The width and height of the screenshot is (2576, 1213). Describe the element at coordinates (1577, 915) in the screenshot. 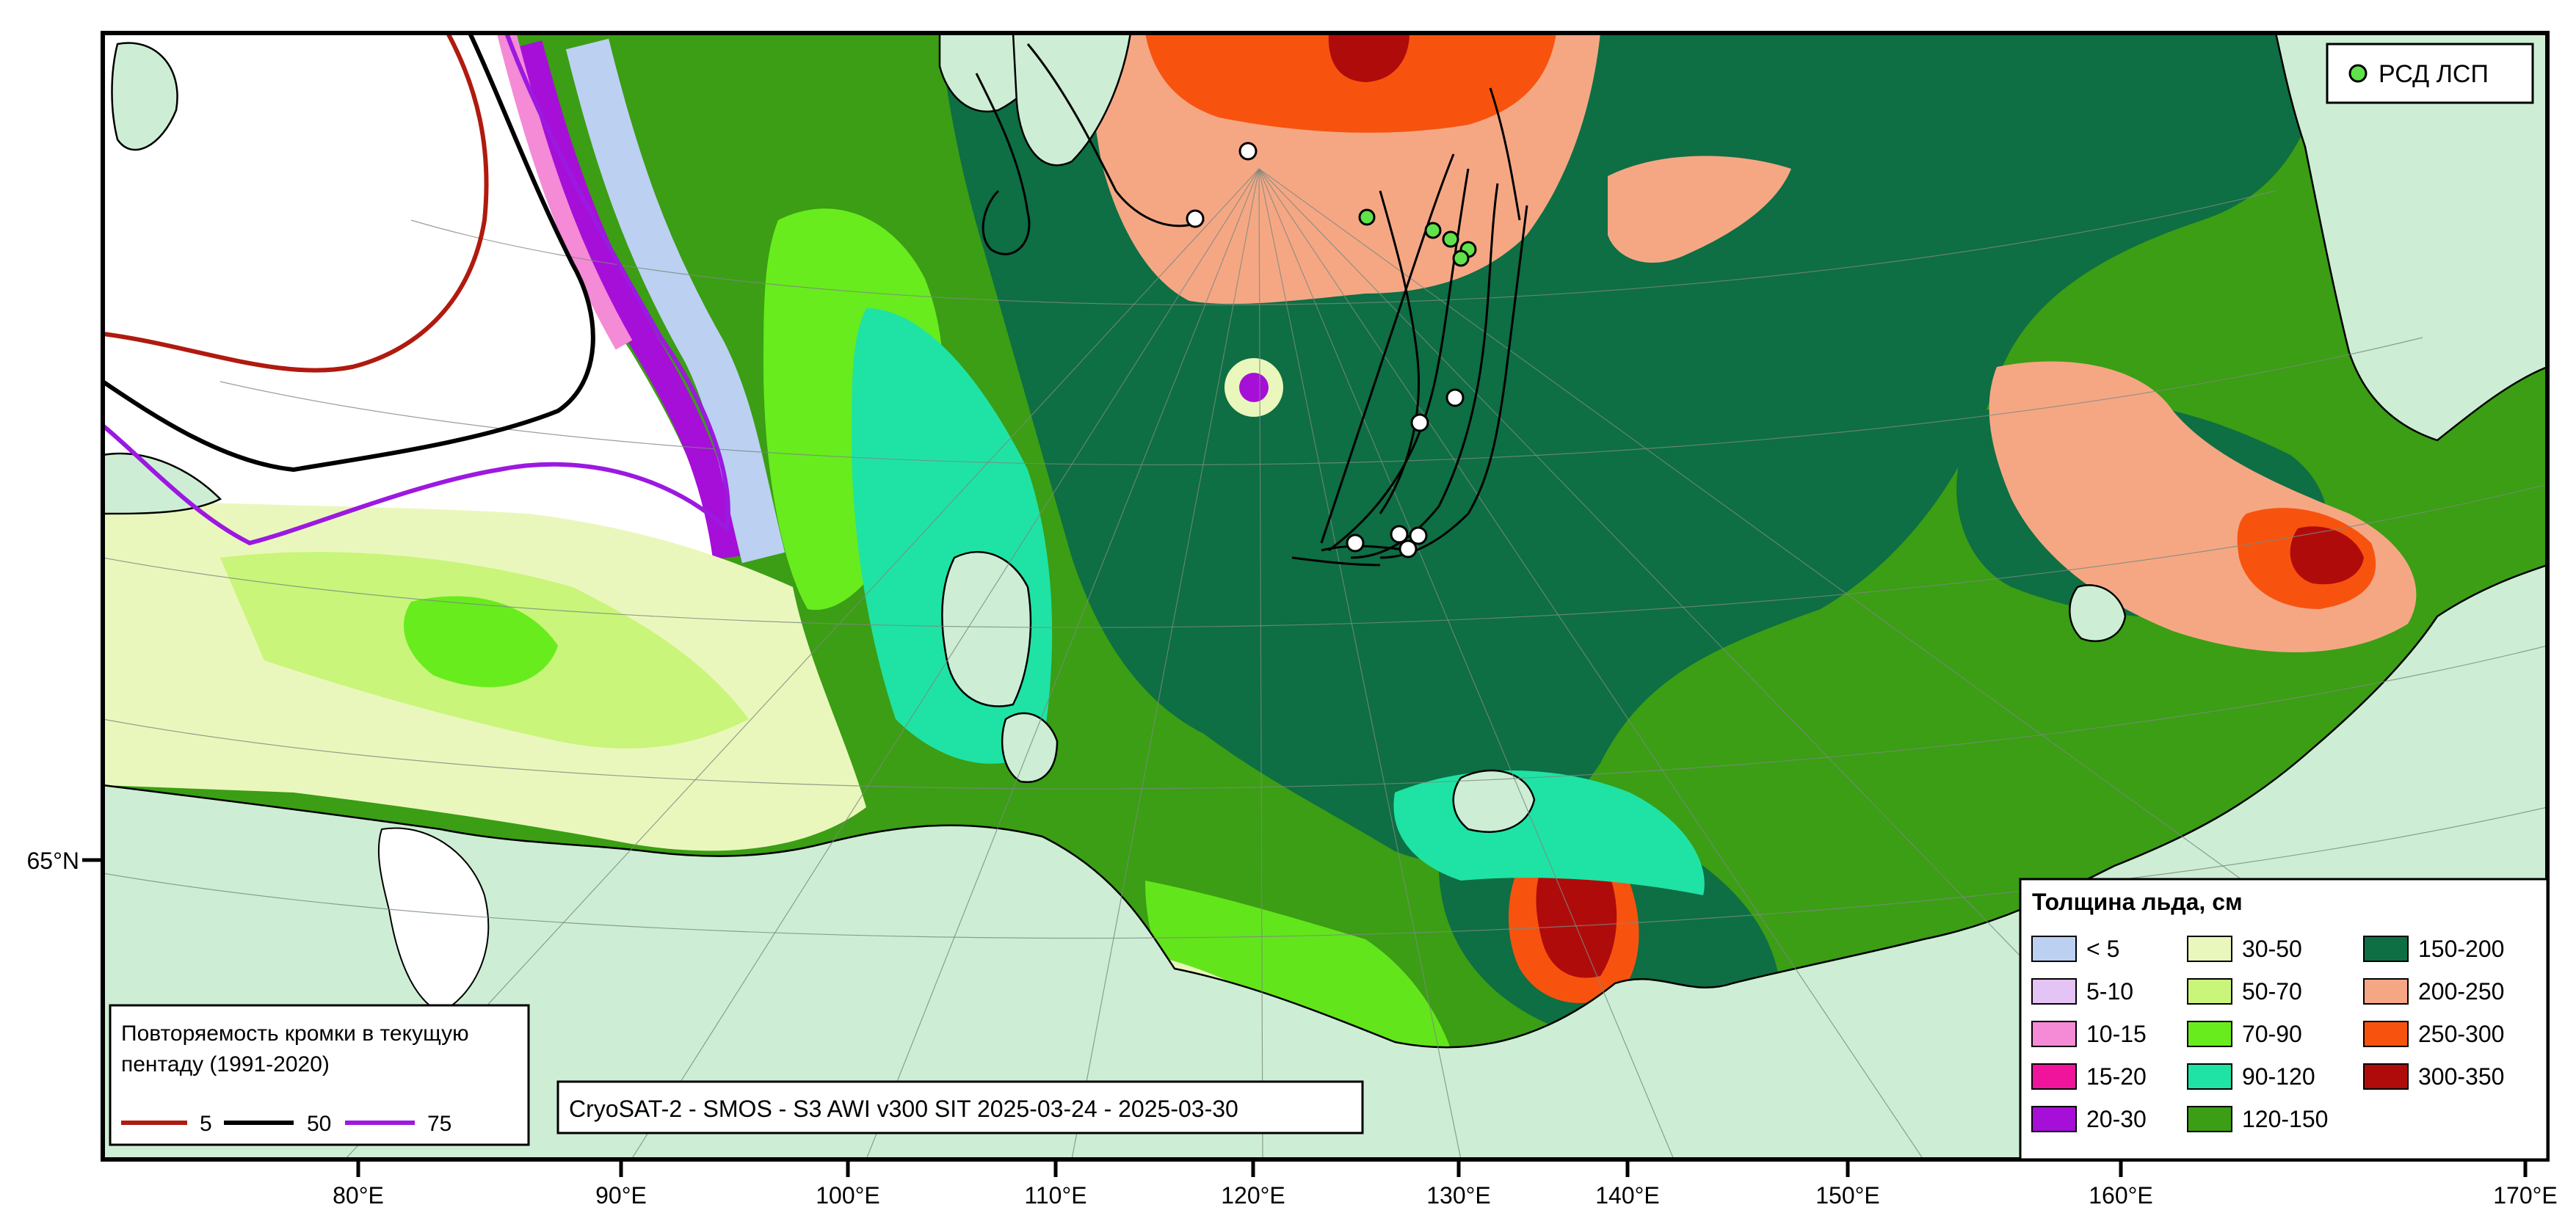

I see `zone-300-350-south` at that location.